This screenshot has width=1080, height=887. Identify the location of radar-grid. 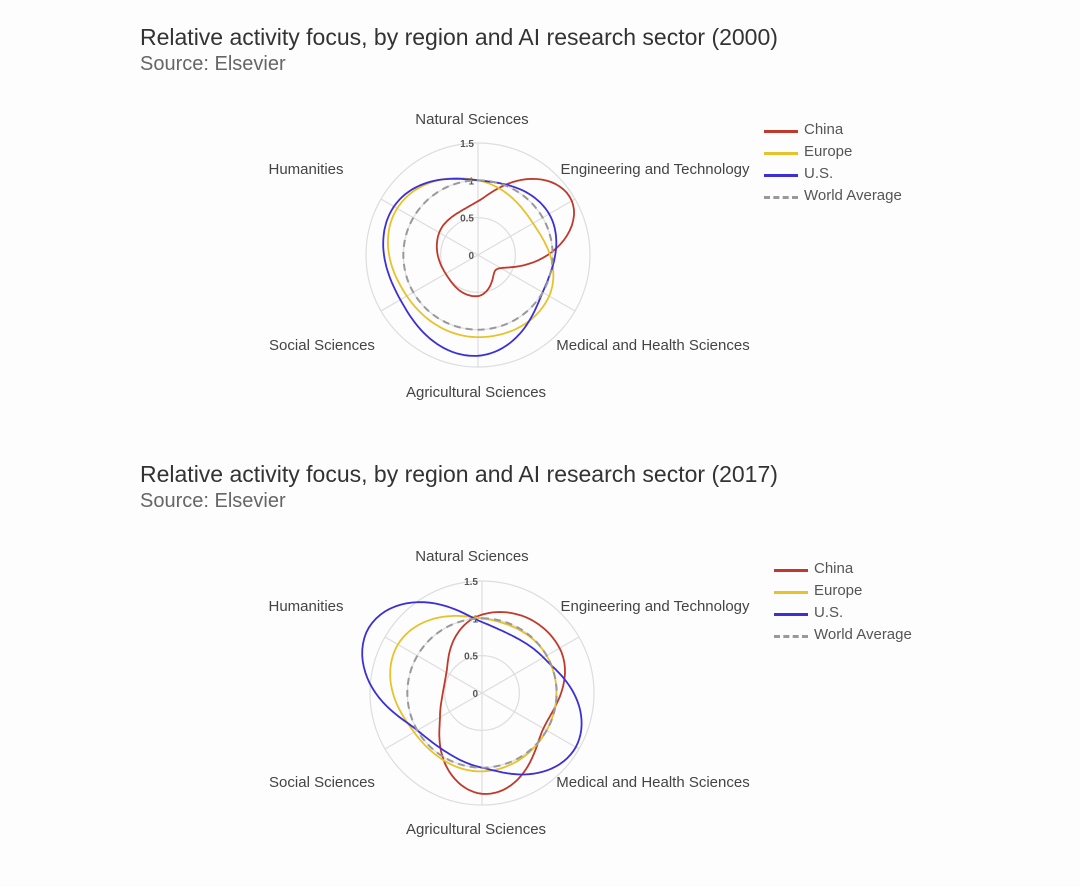
(478, 255).